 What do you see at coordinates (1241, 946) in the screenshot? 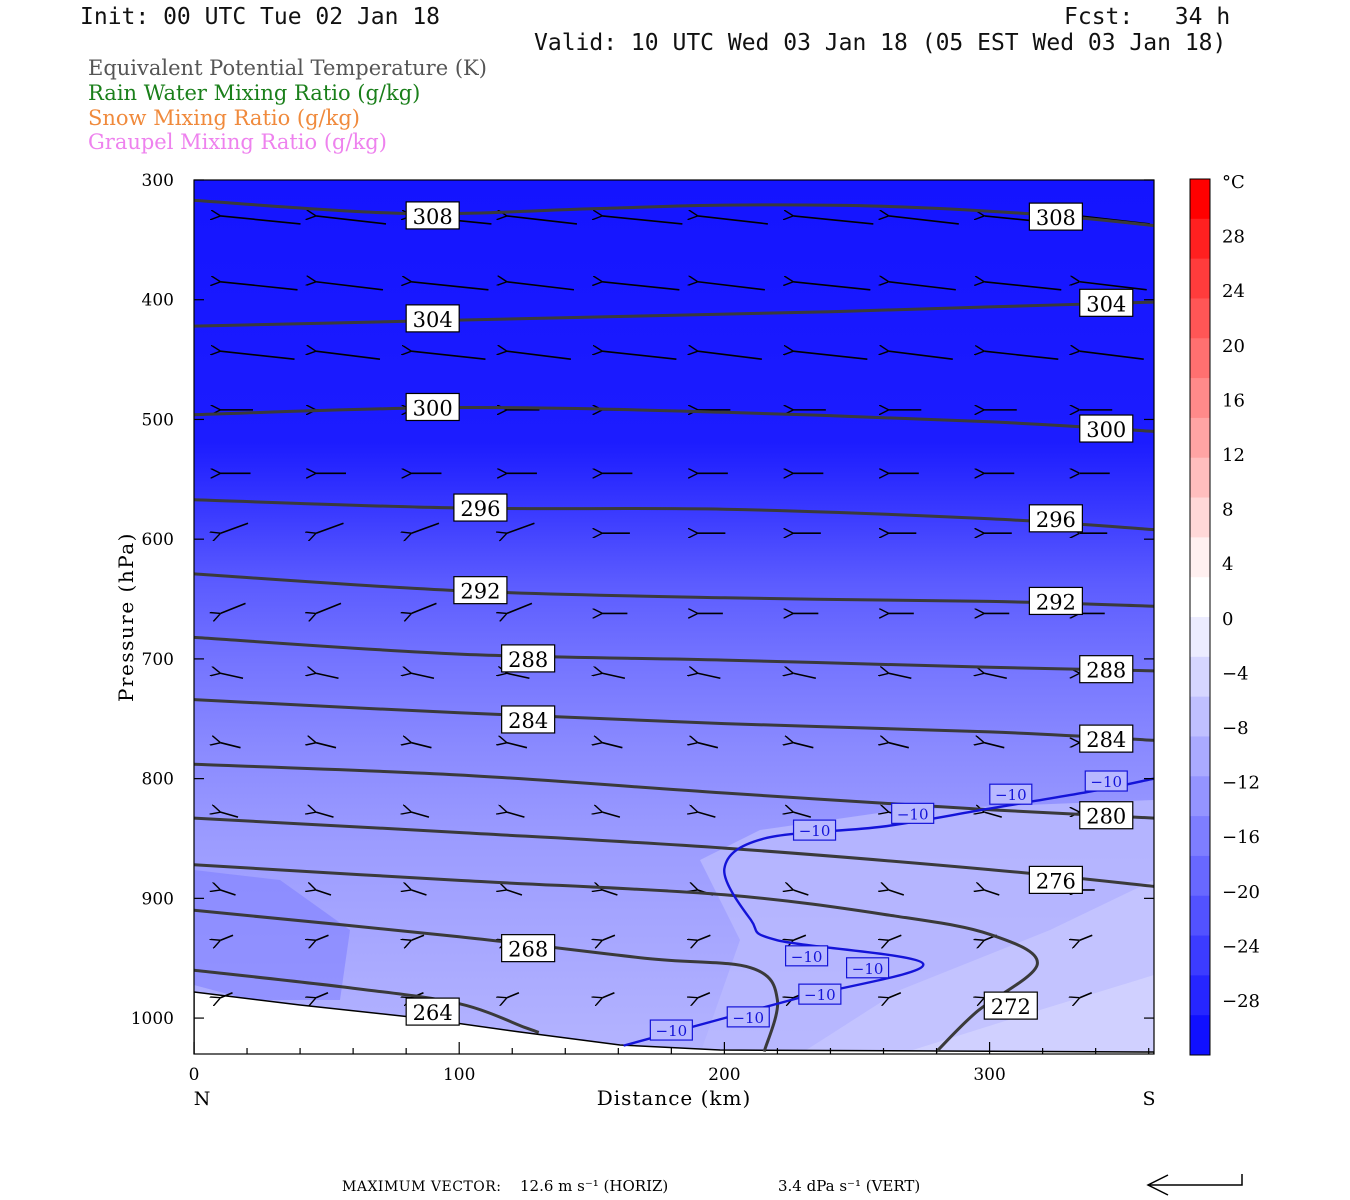
I see `colorbar-tick-label: −24` at bounding box center [1241, 946].